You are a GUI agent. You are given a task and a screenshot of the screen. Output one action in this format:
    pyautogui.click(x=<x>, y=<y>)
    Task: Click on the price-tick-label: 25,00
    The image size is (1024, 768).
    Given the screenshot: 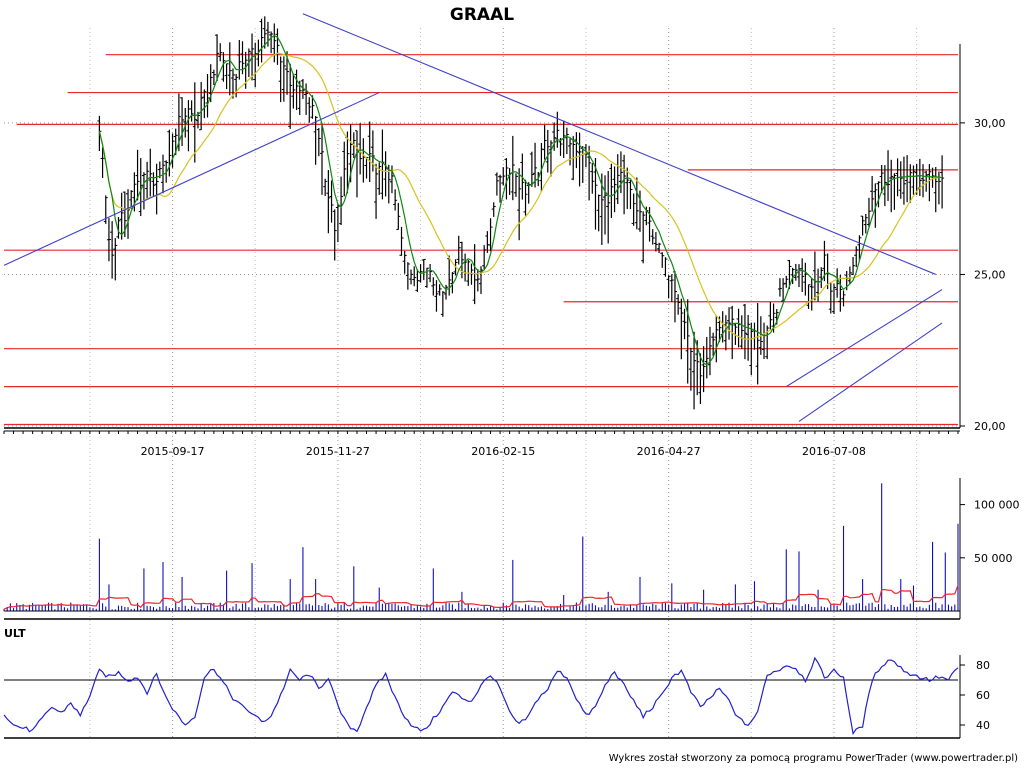 What is the action you would take?
    pyautogui.click(x=990, y=274)
    